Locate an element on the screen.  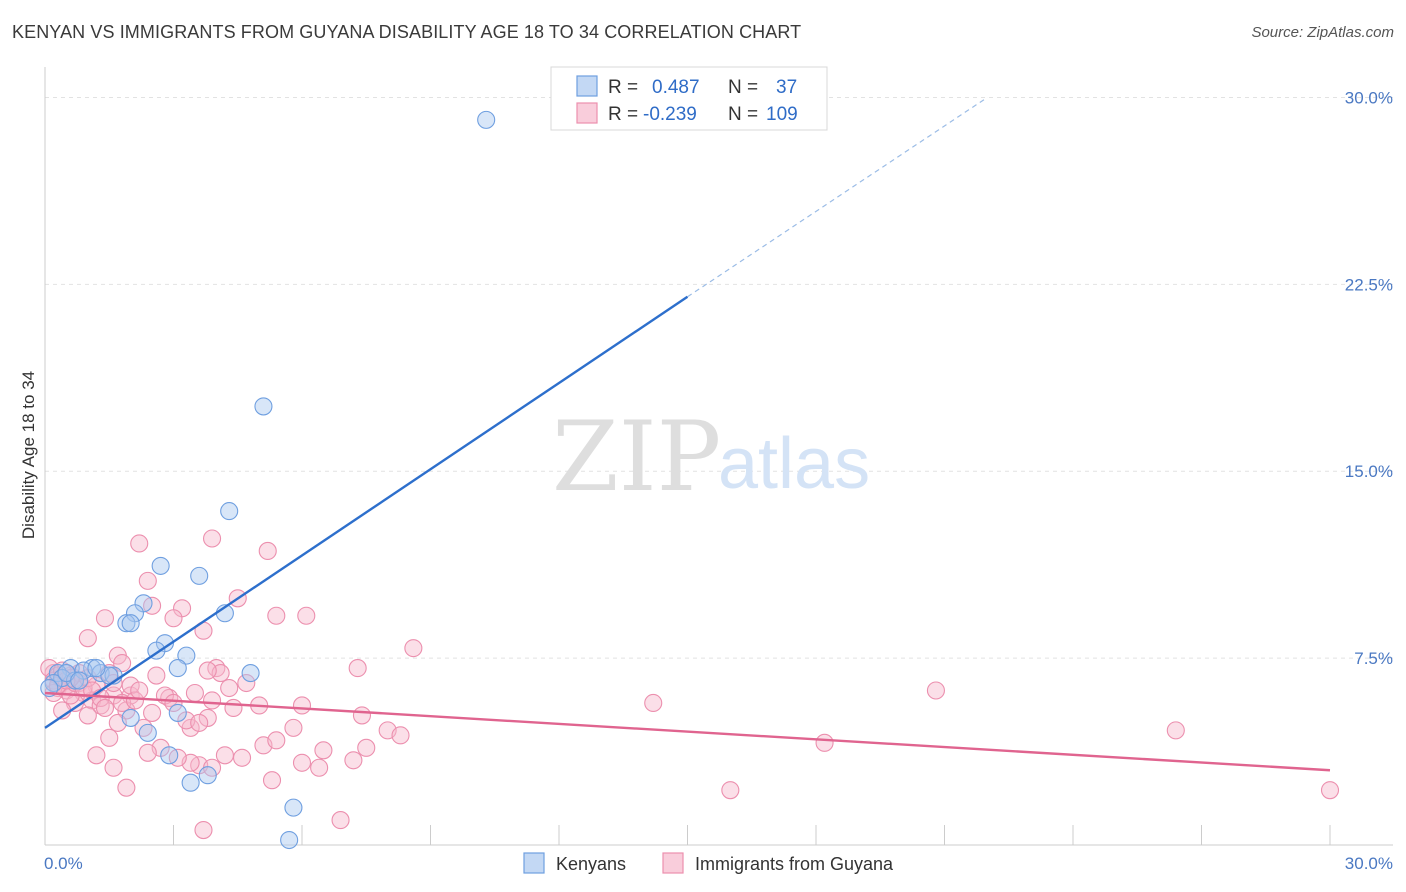
stats-legend-r-label-kenyans: R = is located at coordinates (623, 87).